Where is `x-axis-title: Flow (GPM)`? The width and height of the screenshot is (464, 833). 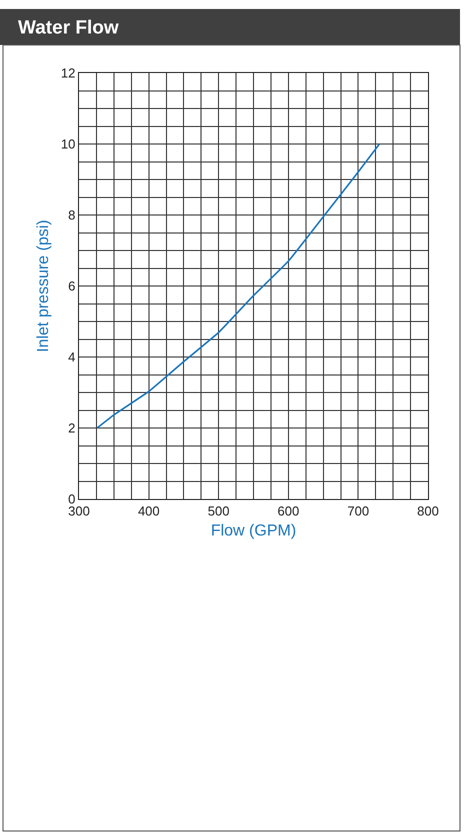 x-axis-title: Flow (GPM) is located at coordinates (253, 531).